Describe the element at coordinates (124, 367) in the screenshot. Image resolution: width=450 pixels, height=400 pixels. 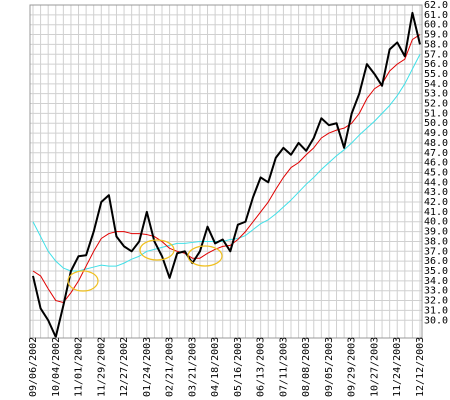
I see `x-tick-label: 12/27/2002` at that location.